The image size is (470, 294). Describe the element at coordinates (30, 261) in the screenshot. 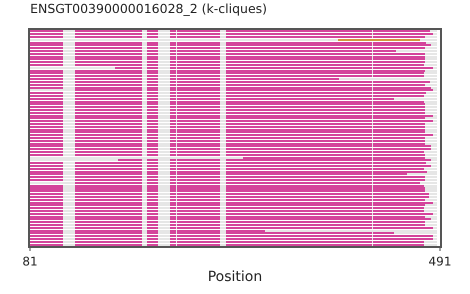

I see `x-tick-label: 81` at that location.